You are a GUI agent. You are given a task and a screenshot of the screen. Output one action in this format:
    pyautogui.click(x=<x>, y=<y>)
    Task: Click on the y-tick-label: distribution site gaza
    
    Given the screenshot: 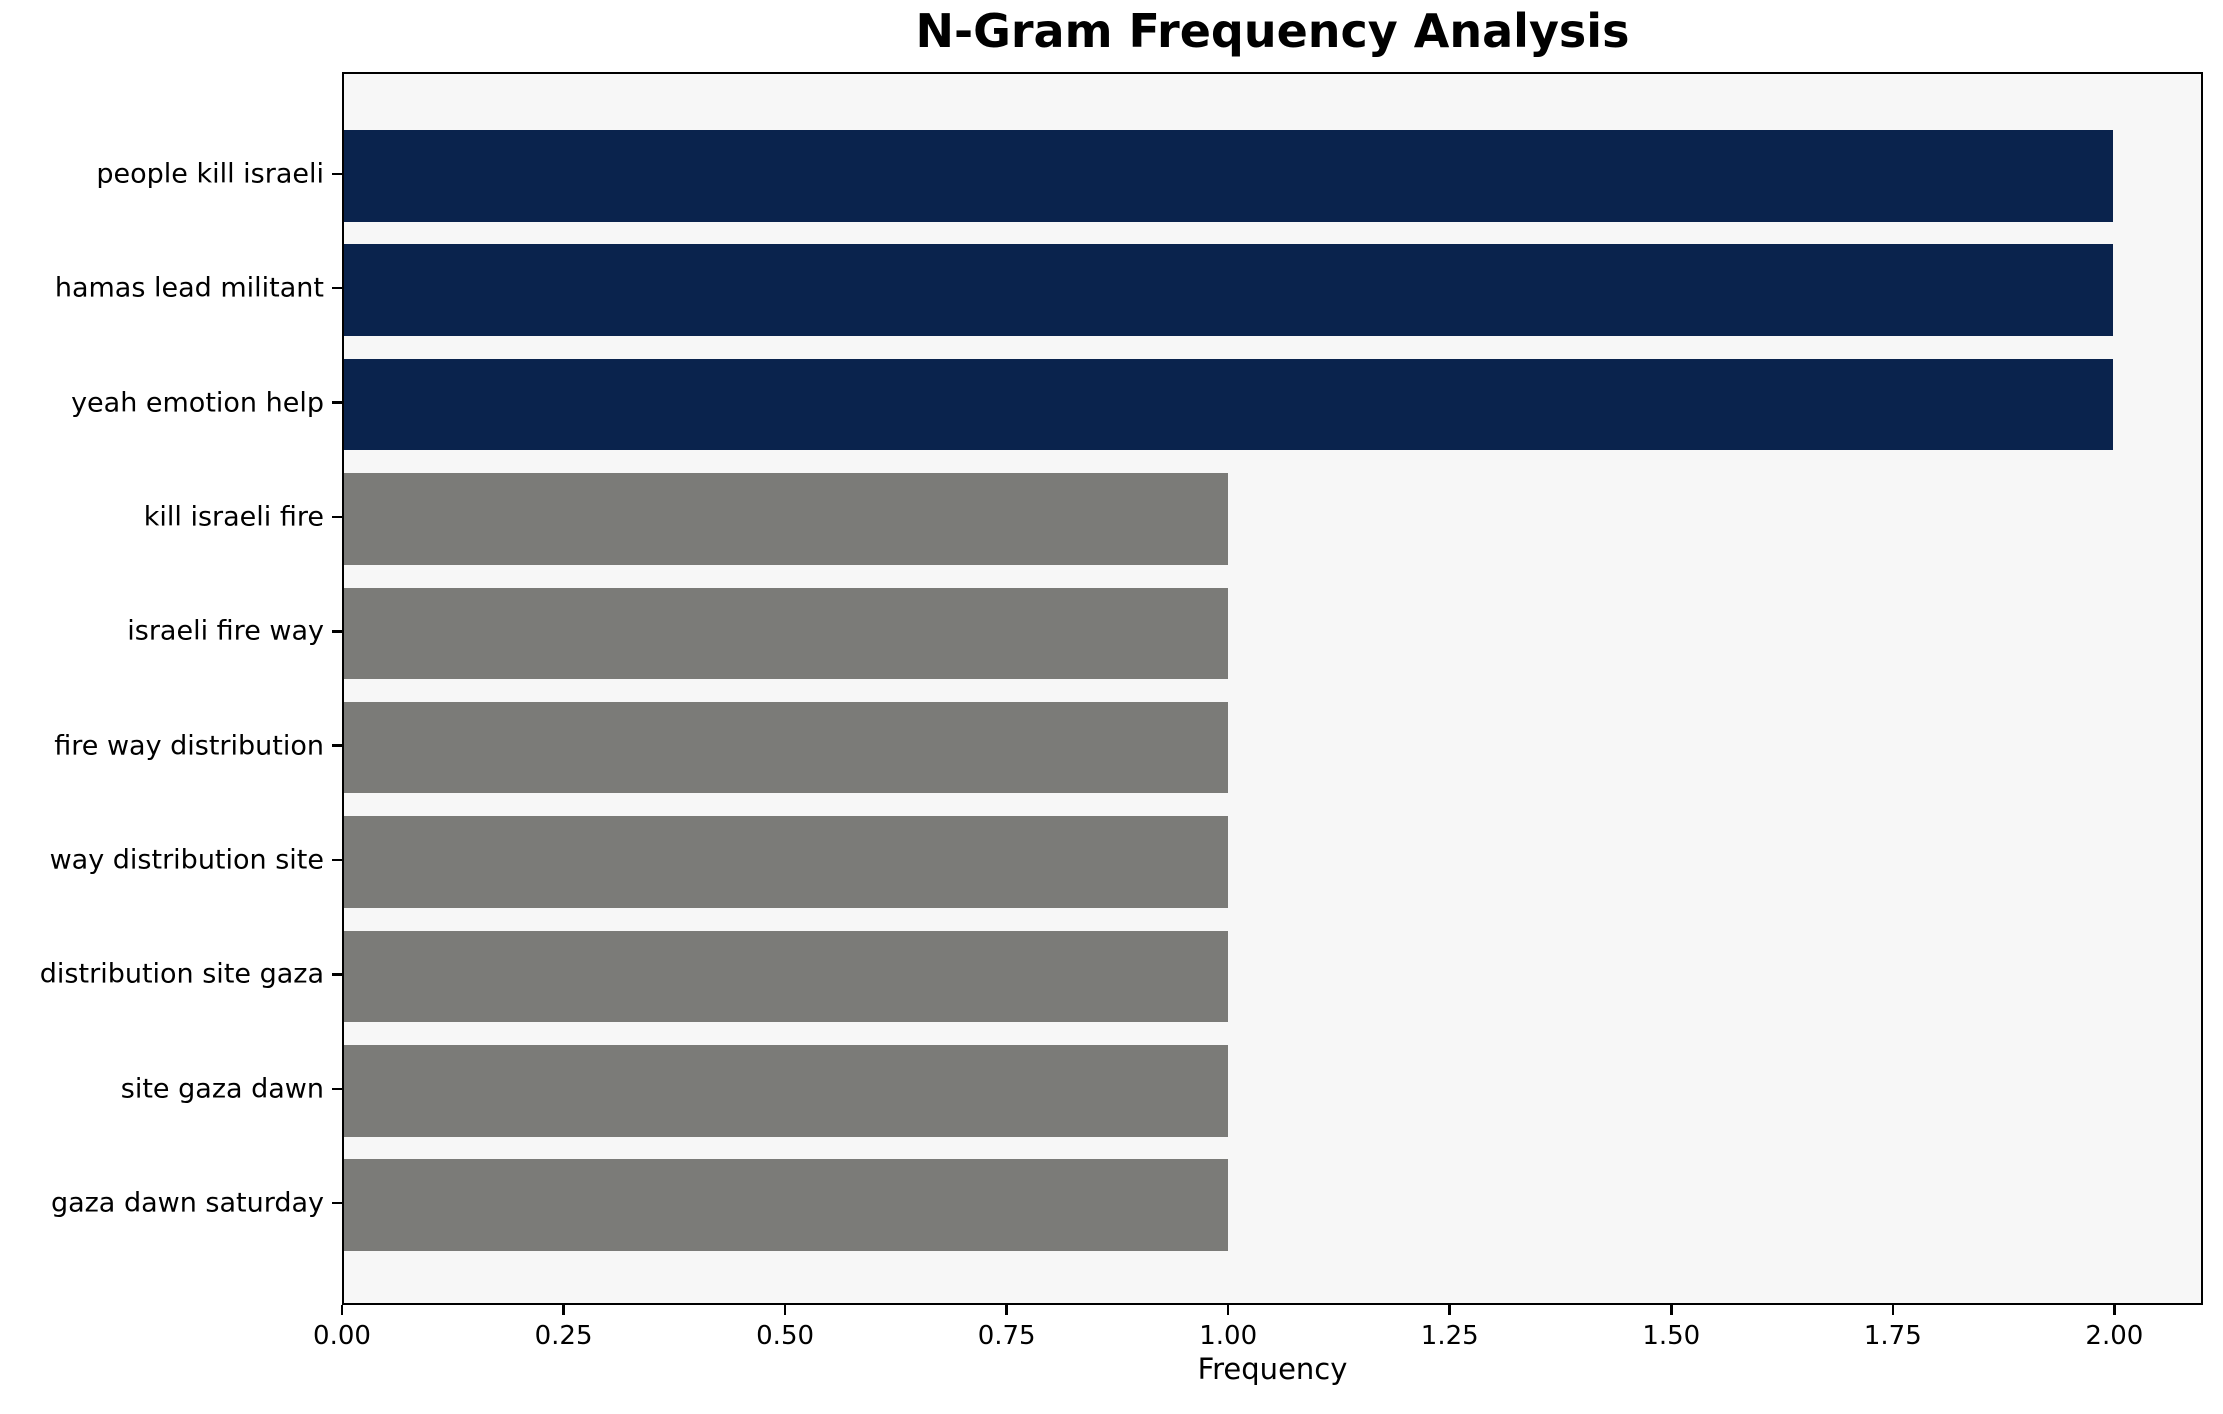 What is the action you would take?
    pyautogui.click(x=181, y=974)
    